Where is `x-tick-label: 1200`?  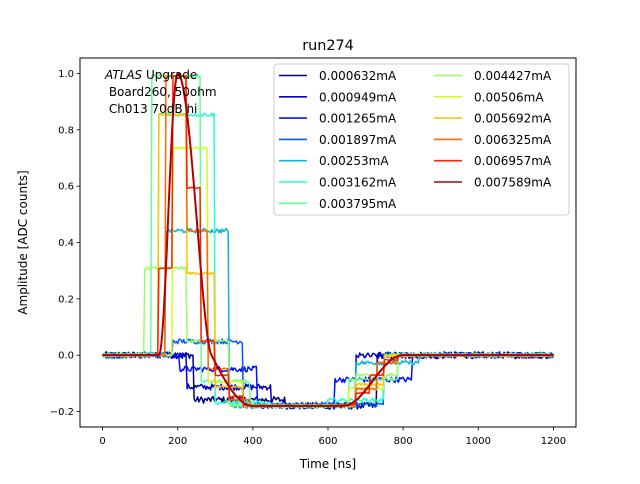
x-tick-label: 1200 is located at coordinates (553, 441).